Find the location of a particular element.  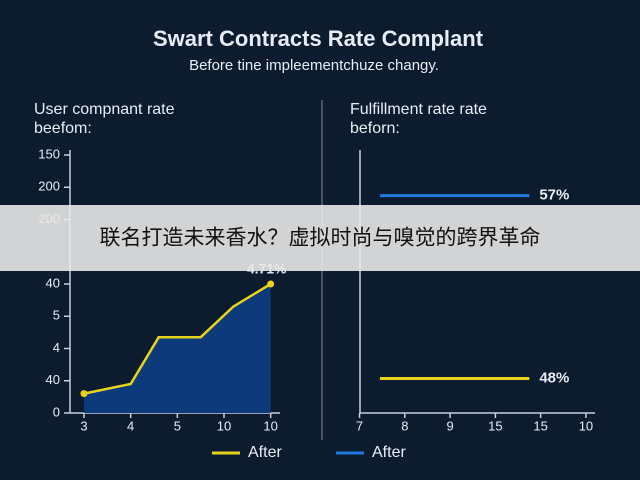

chart-subtitle: Before tine impleementchuze changy. is located at coordinates (314, 65).